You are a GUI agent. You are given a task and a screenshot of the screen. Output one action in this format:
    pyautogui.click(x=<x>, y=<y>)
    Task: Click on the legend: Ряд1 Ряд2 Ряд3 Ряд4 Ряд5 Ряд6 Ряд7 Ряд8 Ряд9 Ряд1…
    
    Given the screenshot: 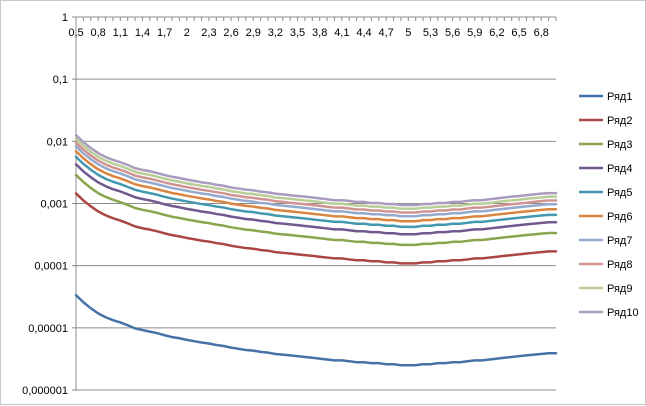 What is the action you would take?
    pyautogui.click(x=609, y=205)
    